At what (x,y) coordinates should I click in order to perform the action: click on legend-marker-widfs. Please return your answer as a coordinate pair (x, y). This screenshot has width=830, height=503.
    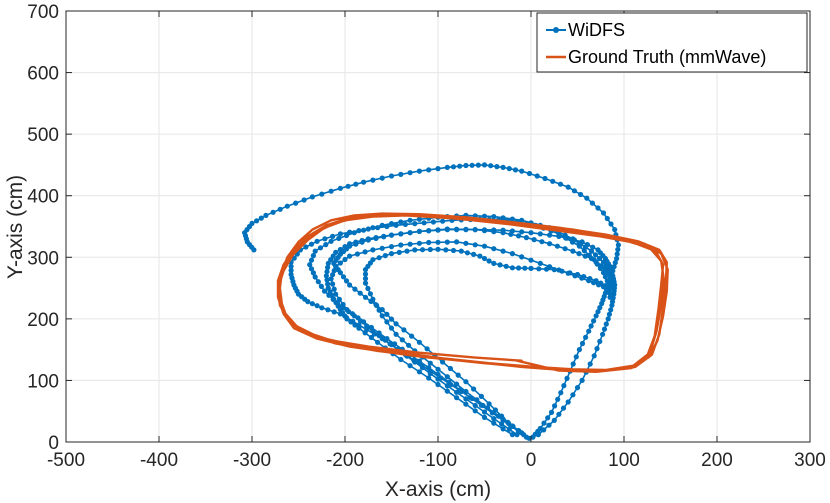
    Looking at the image, I should click on (556, 30).